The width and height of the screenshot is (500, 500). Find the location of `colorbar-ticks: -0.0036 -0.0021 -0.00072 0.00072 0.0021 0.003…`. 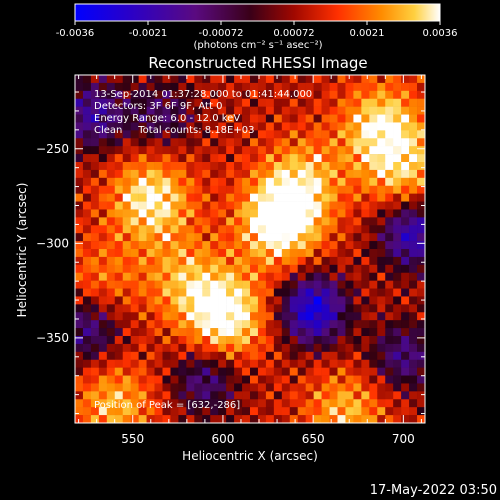

colorbar-ticks: -0.0036 -0.0021 -0.00072 0.00072 0.0021 0.003… is located at coordinates (257, 30).